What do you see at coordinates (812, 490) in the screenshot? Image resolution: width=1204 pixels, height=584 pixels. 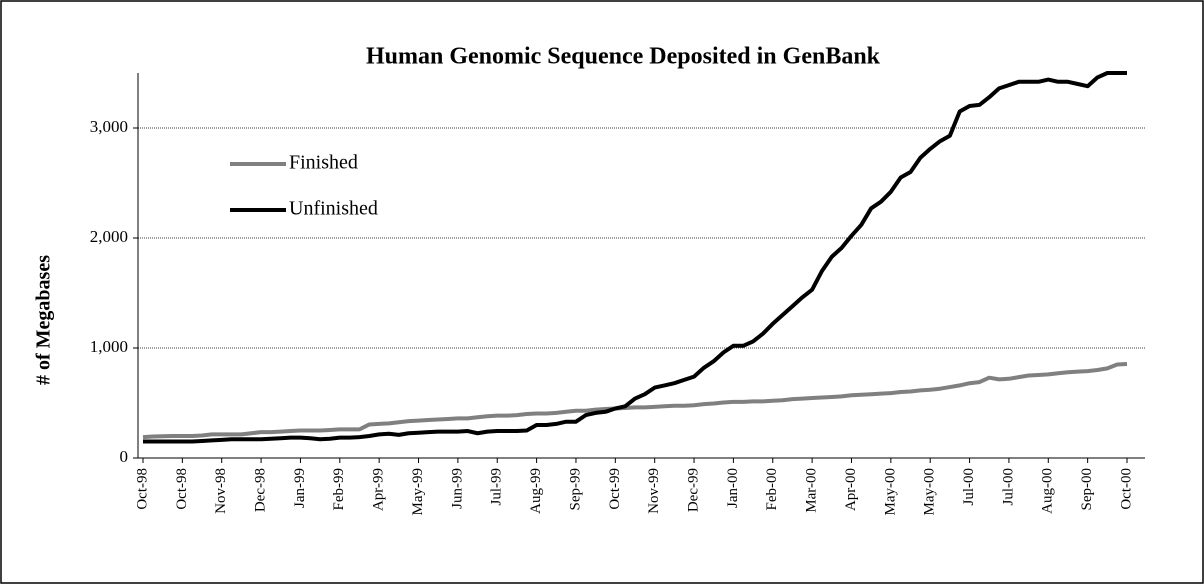 I see `x-tick-label: Mar-00` at bounding box center [812, 490].